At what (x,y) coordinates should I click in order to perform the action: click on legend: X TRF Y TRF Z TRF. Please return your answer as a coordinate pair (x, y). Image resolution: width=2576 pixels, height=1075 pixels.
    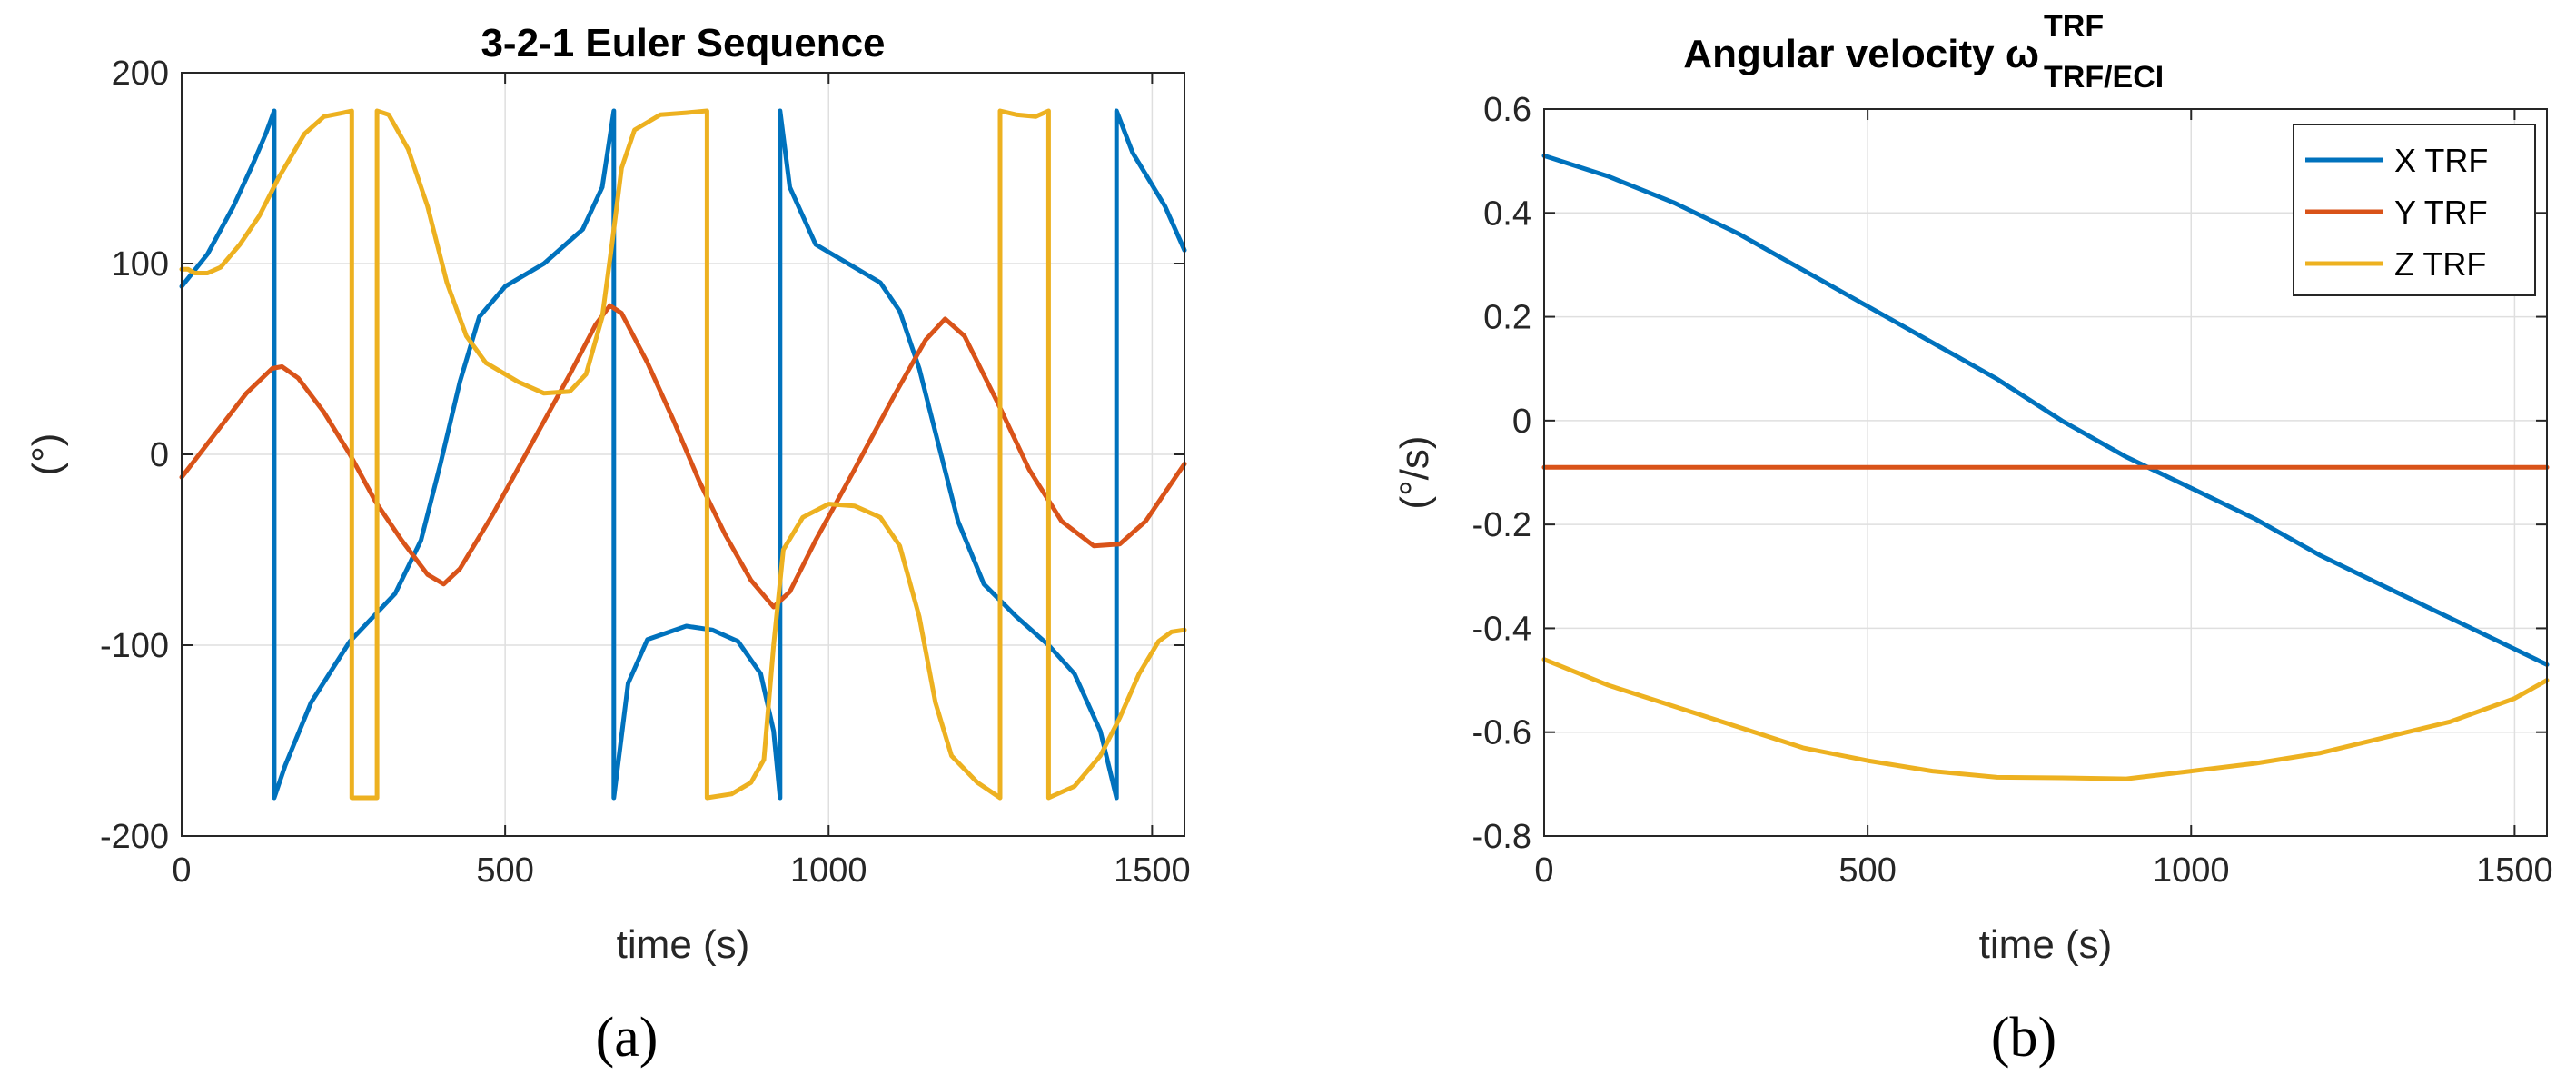
    Looking at the image, I should click on (2414, 210).